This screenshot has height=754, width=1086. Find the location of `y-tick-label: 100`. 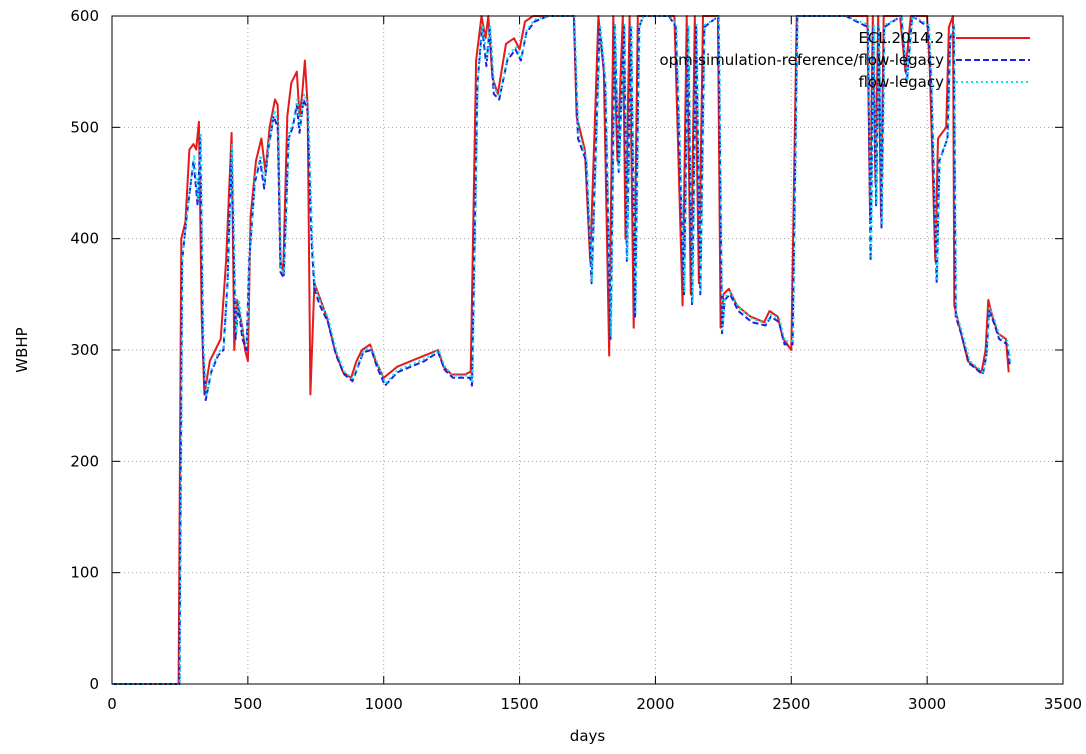

y-tick-label: 100 is located at coordinates (84, 573).